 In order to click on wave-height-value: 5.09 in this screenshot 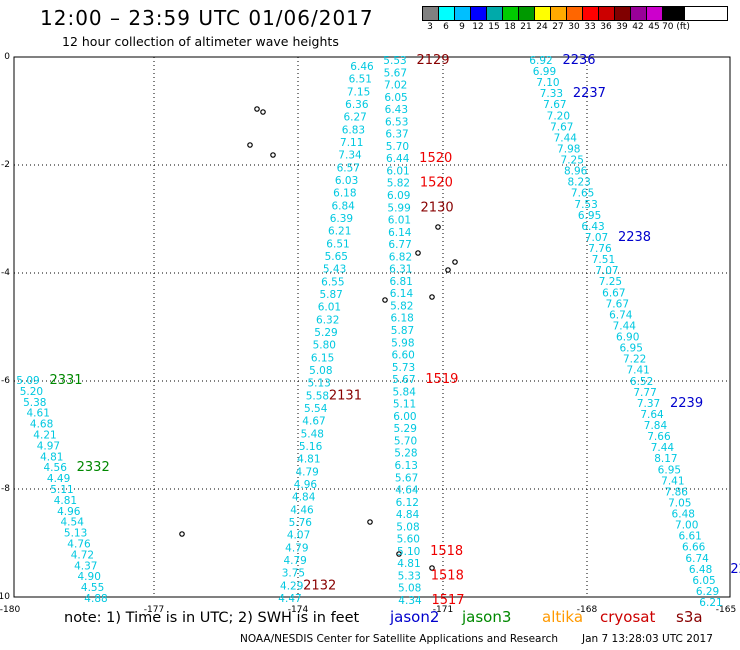, I will do `click(27, 381)`.